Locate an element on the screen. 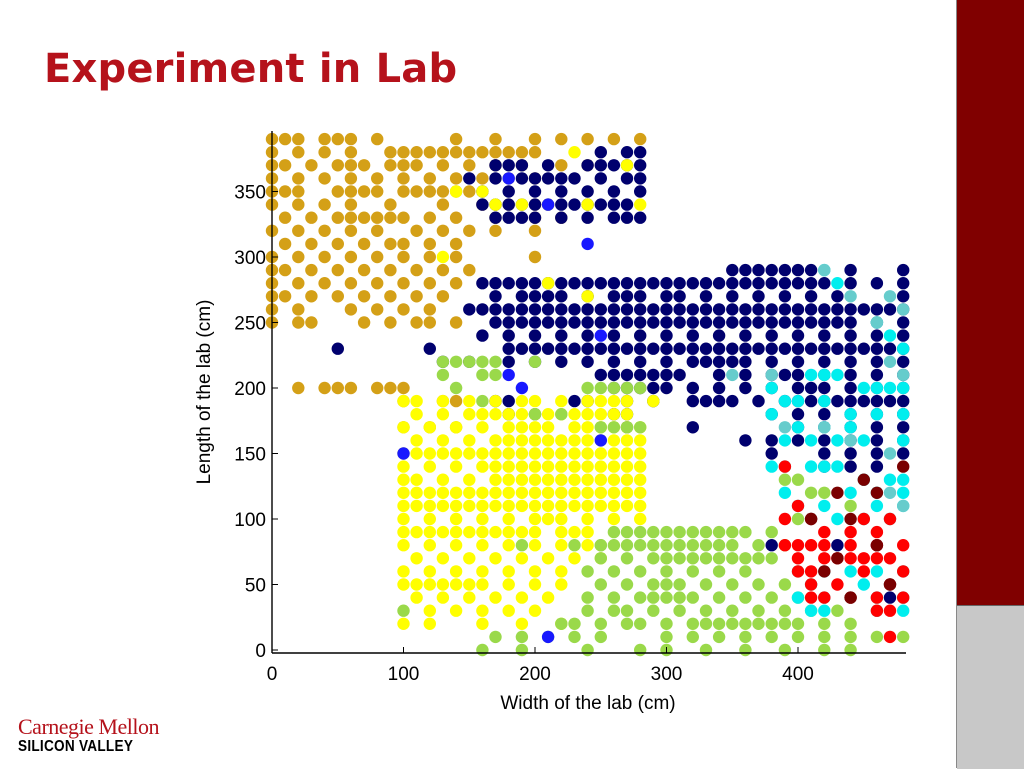  x-tick-label-4: 400 is located at coordinates (798, 674).